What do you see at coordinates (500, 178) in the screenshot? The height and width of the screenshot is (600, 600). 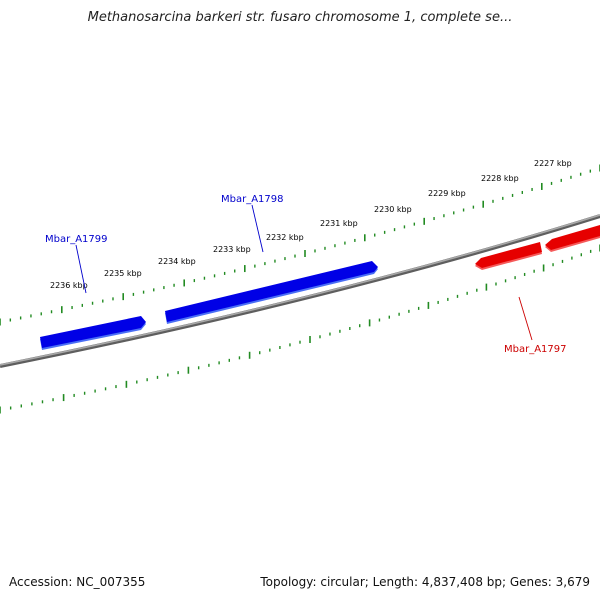 I see `ruler-label: 2228 kbp` at bounding box center [500, 178].